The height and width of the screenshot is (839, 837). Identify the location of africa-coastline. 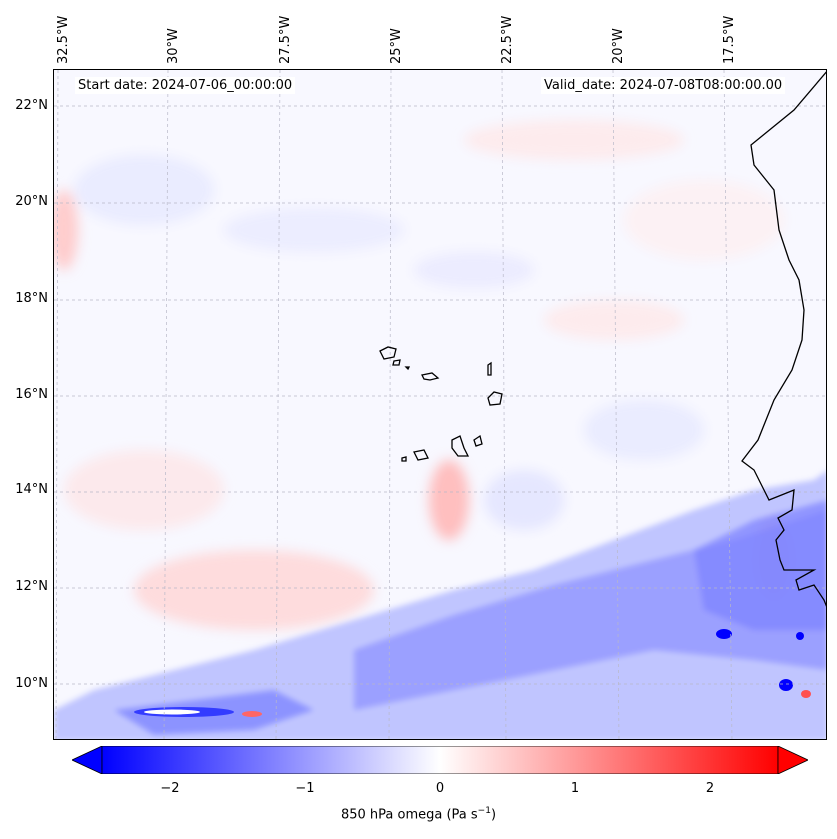
(783, 339).